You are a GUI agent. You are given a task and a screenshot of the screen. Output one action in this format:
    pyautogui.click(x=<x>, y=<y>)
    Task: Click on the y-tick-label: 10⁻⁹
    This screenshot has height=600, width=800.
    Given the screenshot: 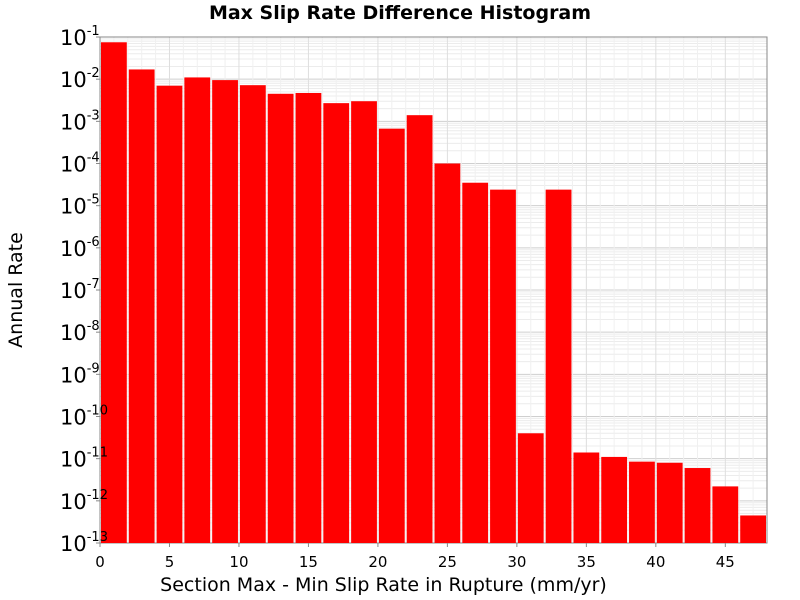 What is the action you would take?
    pyautogui.click(x=80, y=374)
    